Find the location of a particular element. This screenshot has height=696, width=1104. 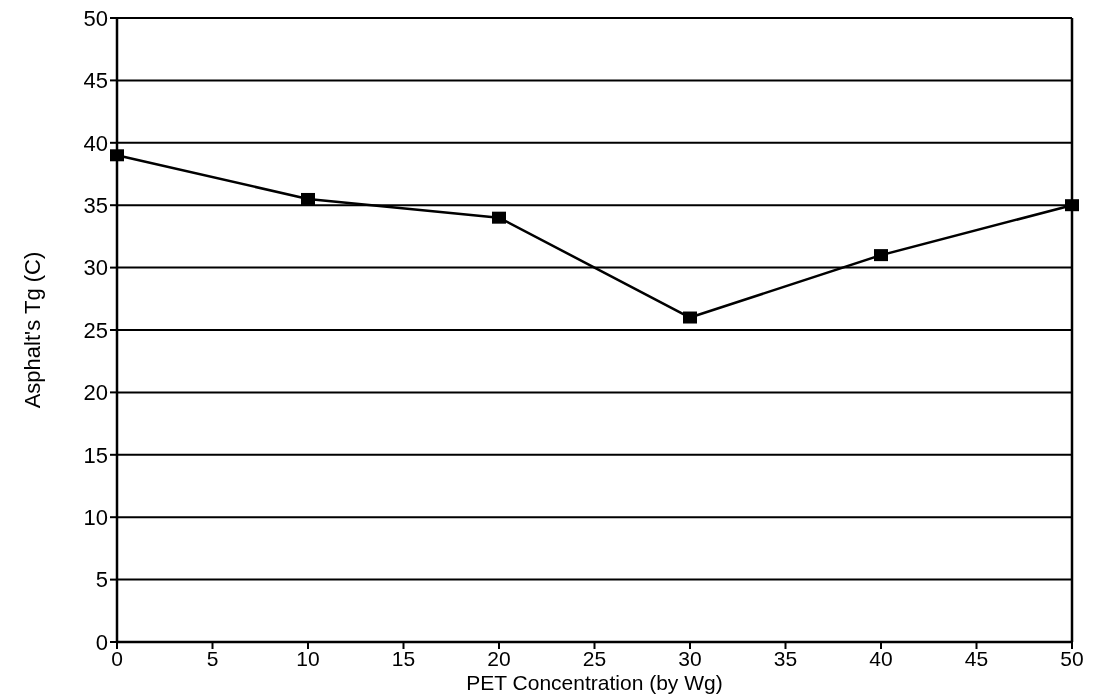

y-tick-label: 10 is located at coordinates (95, 517).